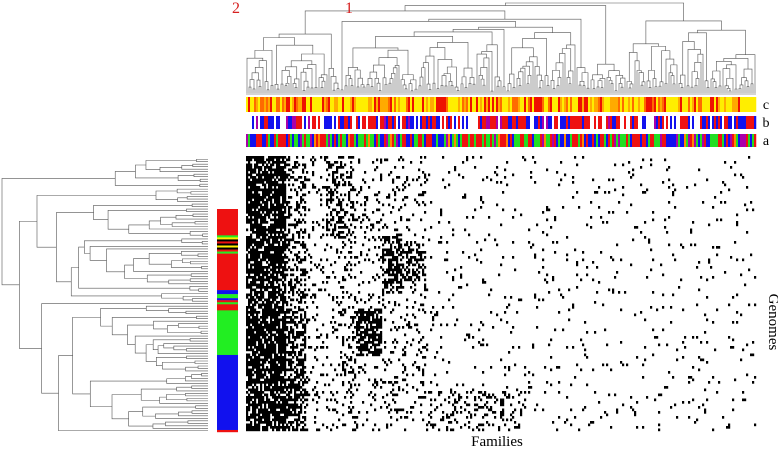  Describe the element at coordinates (227, 307) in the screenshot. I see `group-segment` at that location.